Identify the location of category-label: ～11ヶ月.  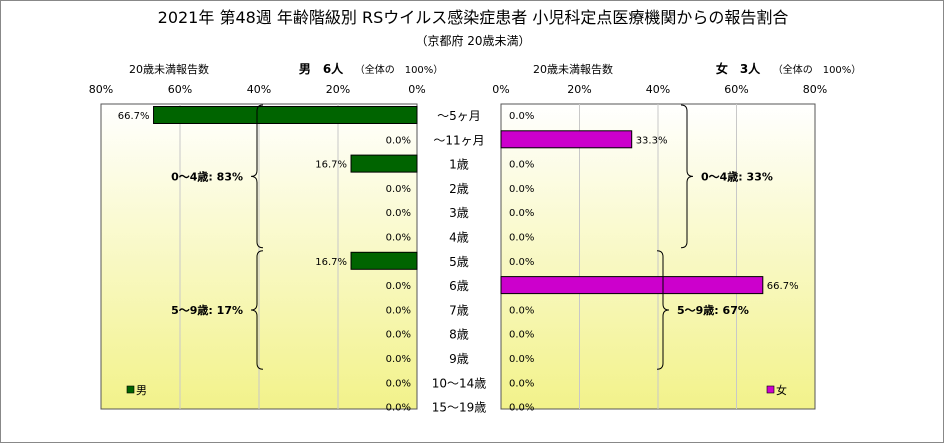
(458, 140).